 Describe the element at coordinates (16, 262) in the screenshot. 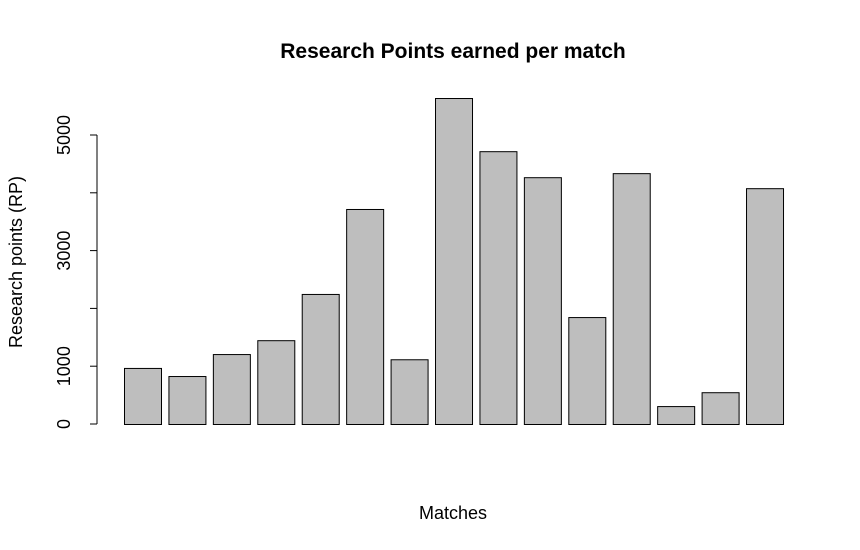

I see `y-axis-label: Research points (RP)` at that location.